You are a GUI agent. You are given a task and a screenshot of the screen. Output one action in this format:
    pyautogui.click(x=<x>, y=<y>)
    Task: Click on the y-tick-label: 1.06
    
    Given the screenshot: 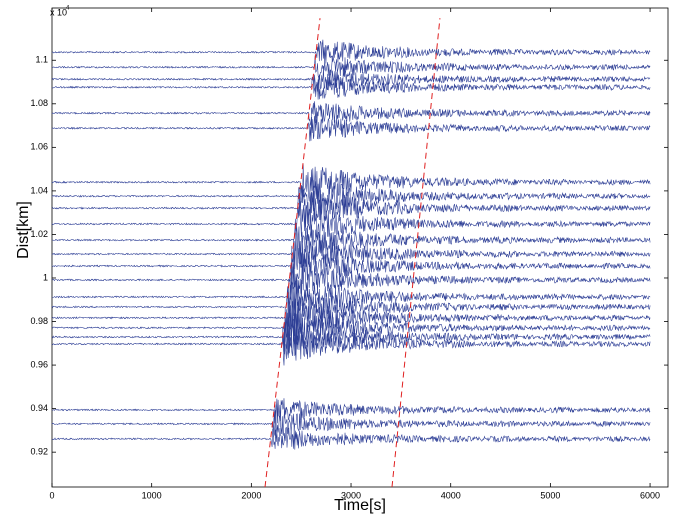 What is the action you would take?
    pyautogui.click(x=39, y=147)
    